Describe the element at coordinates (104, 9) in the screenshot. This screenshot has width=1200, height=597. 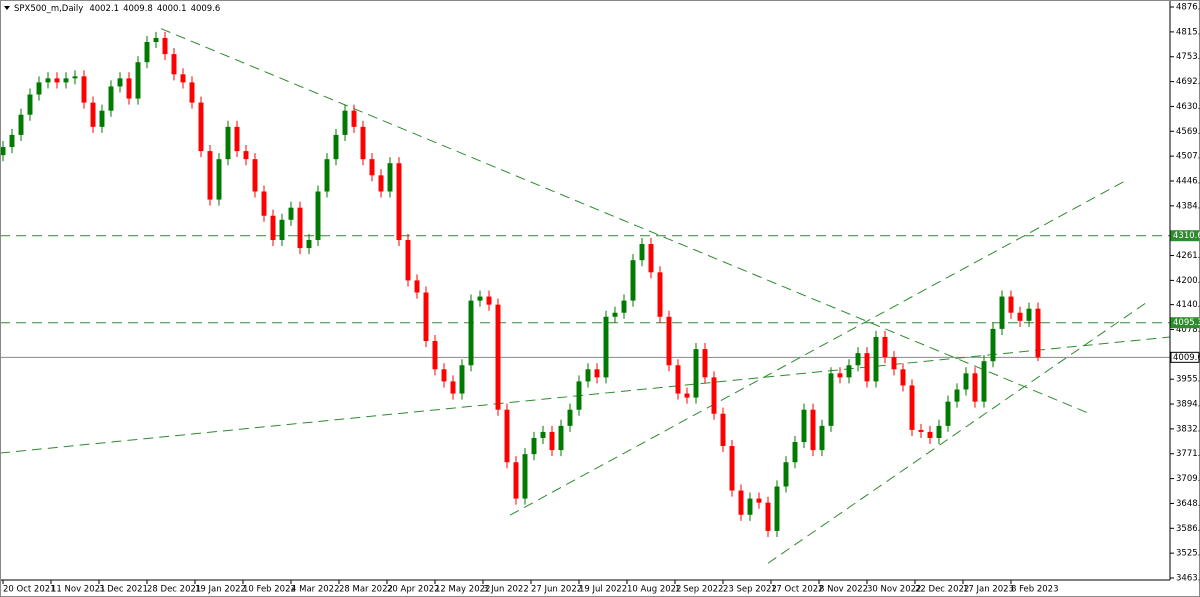
I see `ohlc-open: 4002.1` at that location.